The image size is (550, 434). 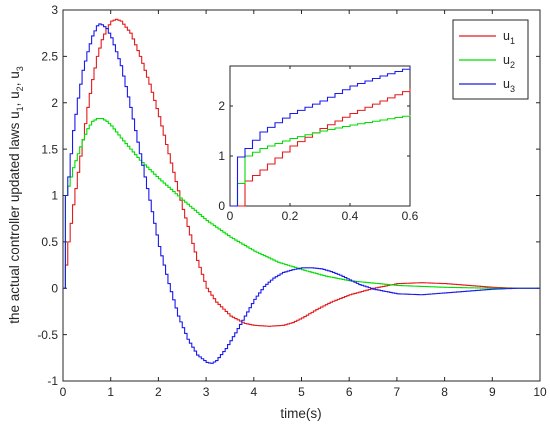 I want to click on y-tick-label: -0.5, so click(x=47, y=335).